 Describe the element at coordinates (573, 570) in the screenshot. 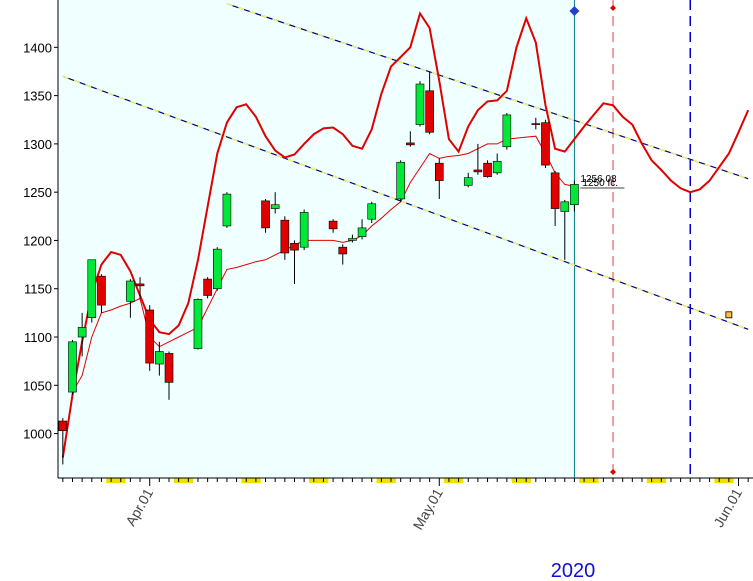

I see `x-axis-label: 2020` at that location.